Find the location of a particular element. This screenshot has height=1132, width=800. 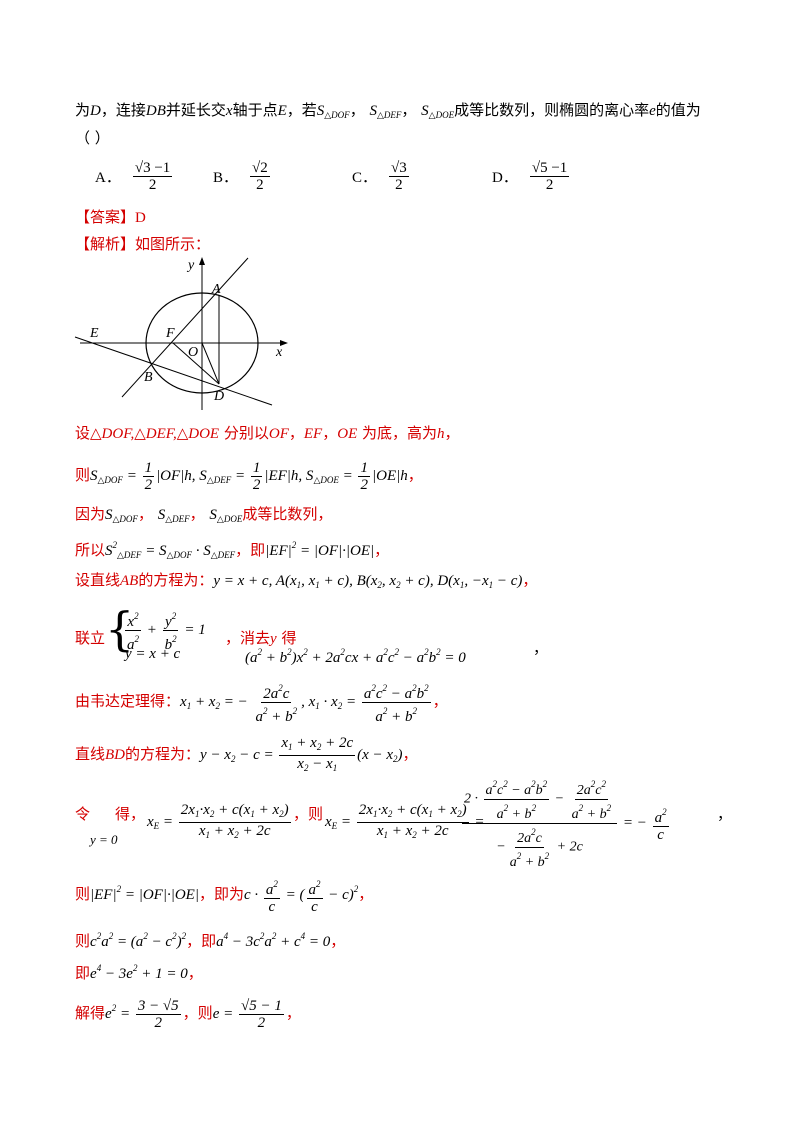

step-1: 设△DOF,△DEF,△DOE 分别以OF，EF，OE 为底，高为h， is located at coordinates (267, 433).